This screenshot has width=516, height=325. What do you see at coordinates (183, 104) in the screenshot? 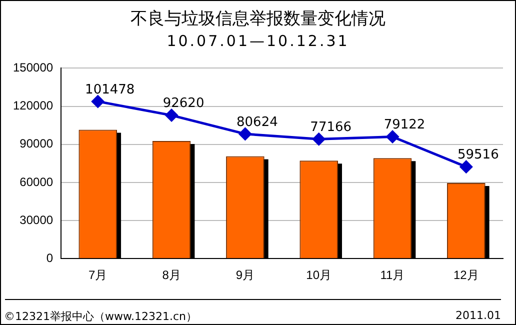
I see `annotation: 92620` at bounding box center [183, 104].